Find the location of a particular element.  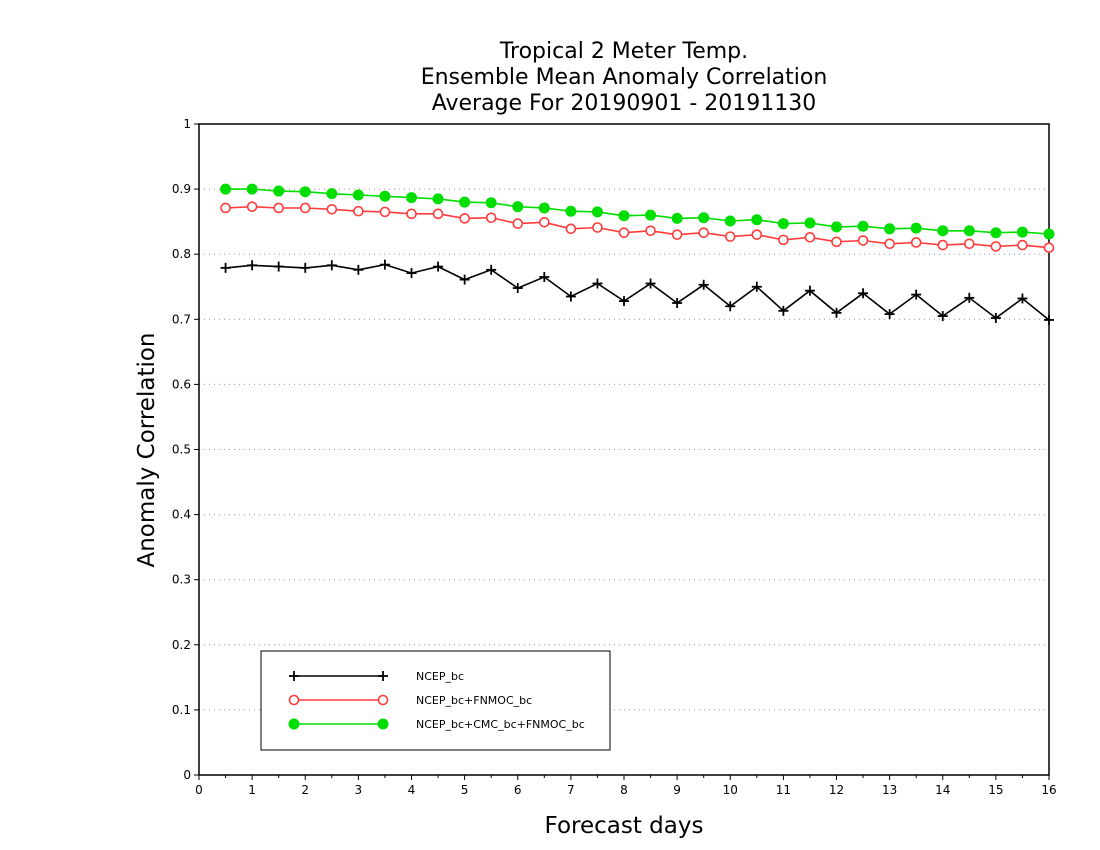

x-tick-label: 7 is located at coordinates (571, 790).